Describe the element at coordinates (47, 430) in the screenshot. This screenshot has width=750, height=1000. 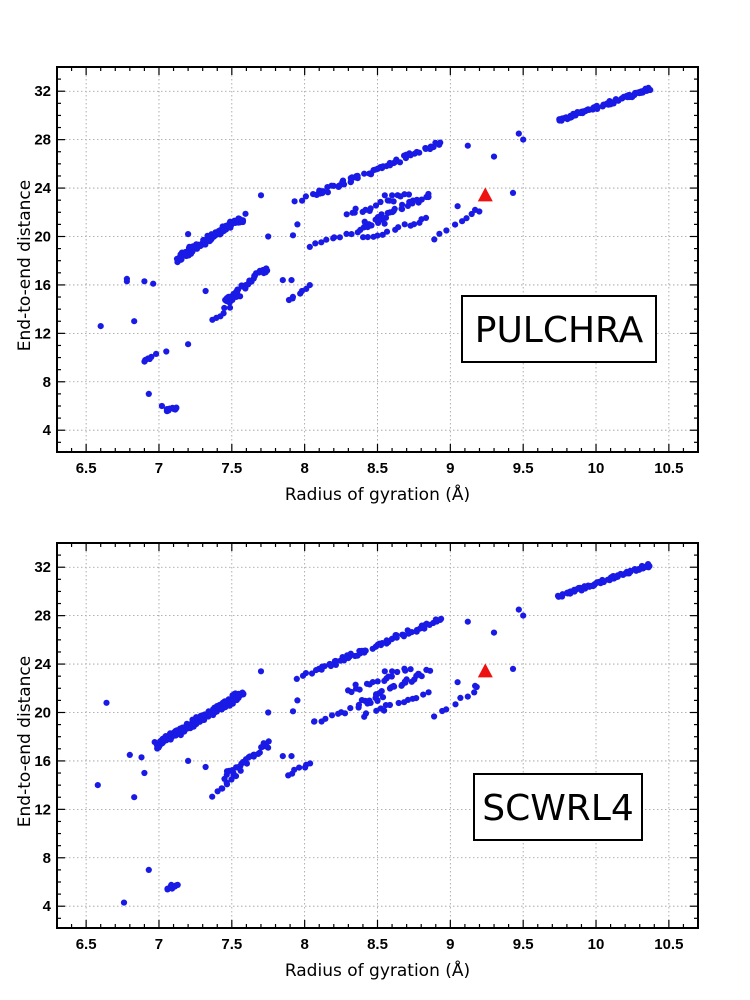
I see `y-tick-label: 4` at that location.